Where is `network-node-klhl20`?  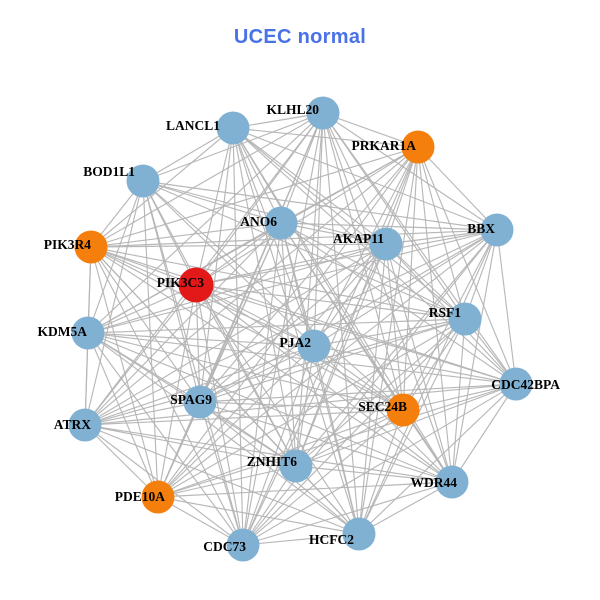
network-node-klhl20 is located at coordinates (323, 113).